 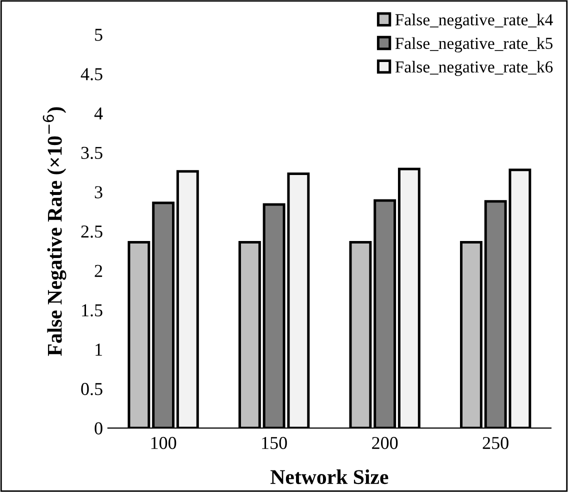 What do you see at coordinates (98, 114) in the screenshot?
I see `y-tick-label: 4` at bounding box center [98, 114].